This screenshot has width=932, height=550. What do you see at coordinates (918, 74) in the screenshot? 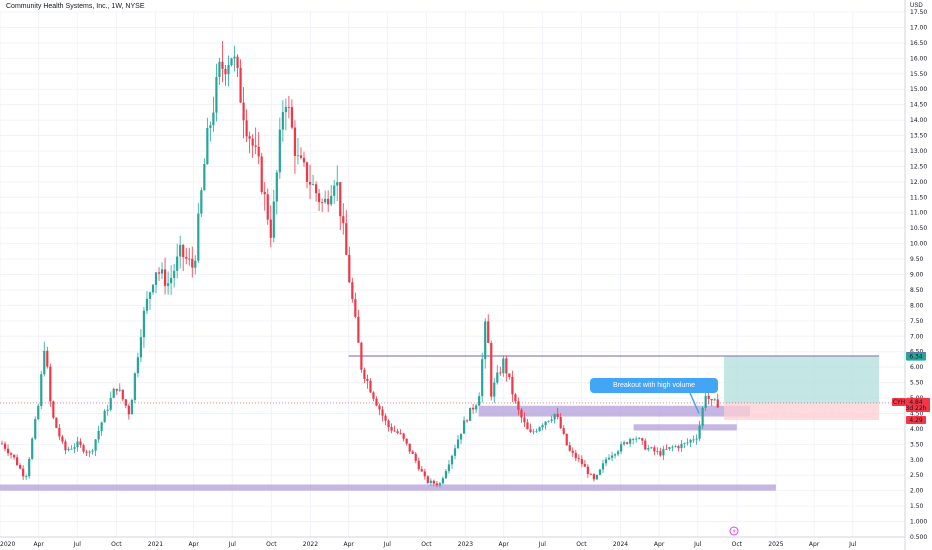
I see `y-tick-label: 15.50` at bounding box center [918, 74].